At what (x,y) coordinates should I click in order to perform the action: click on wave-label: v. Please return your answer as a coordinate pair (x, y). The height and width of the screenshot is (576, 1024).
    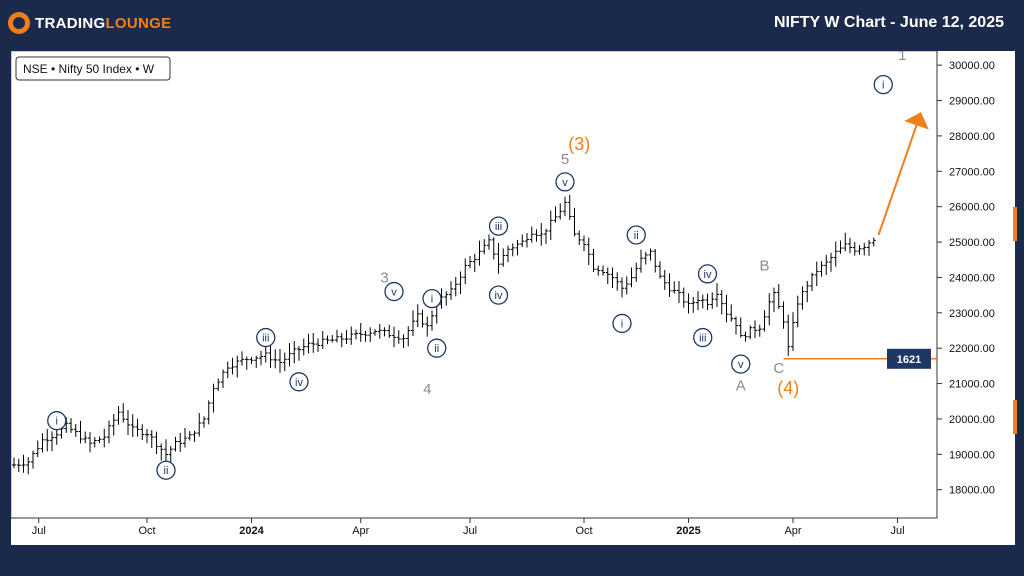
    Looking at the image, I should click on (565, 183).